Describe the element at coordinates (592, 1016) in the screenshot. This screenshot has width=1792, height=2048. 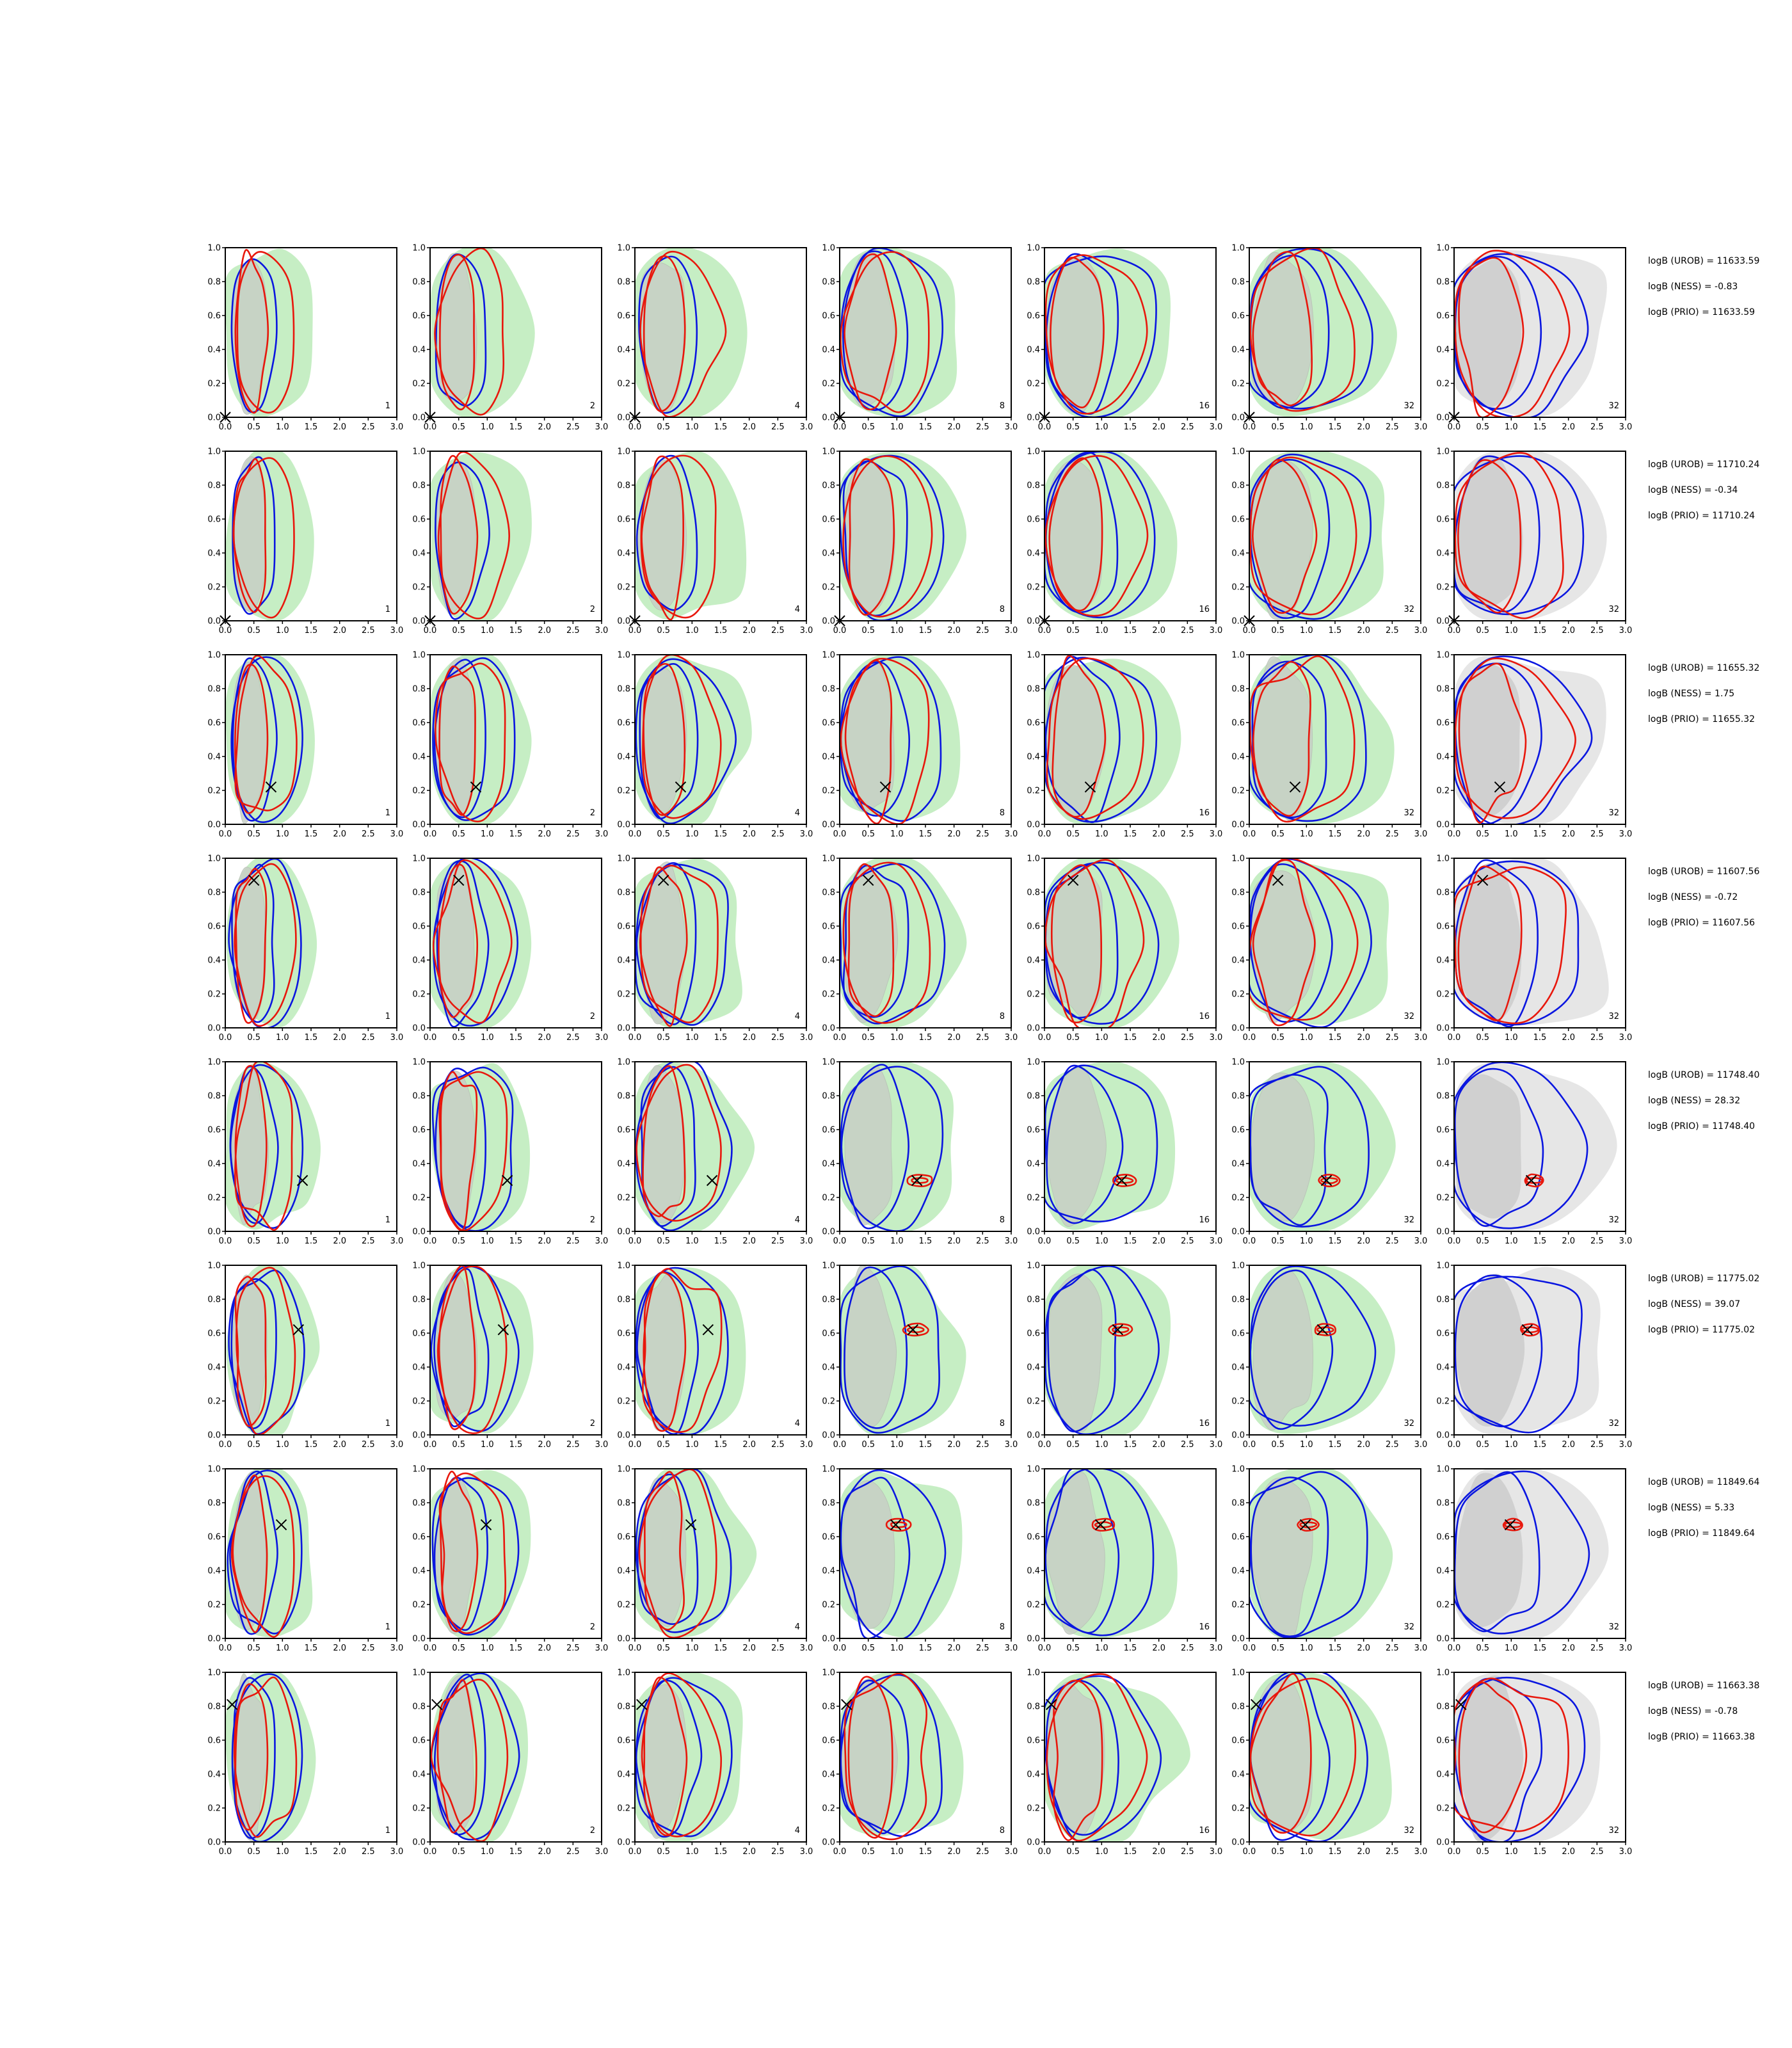
I see `panel-label: 2` at that location.